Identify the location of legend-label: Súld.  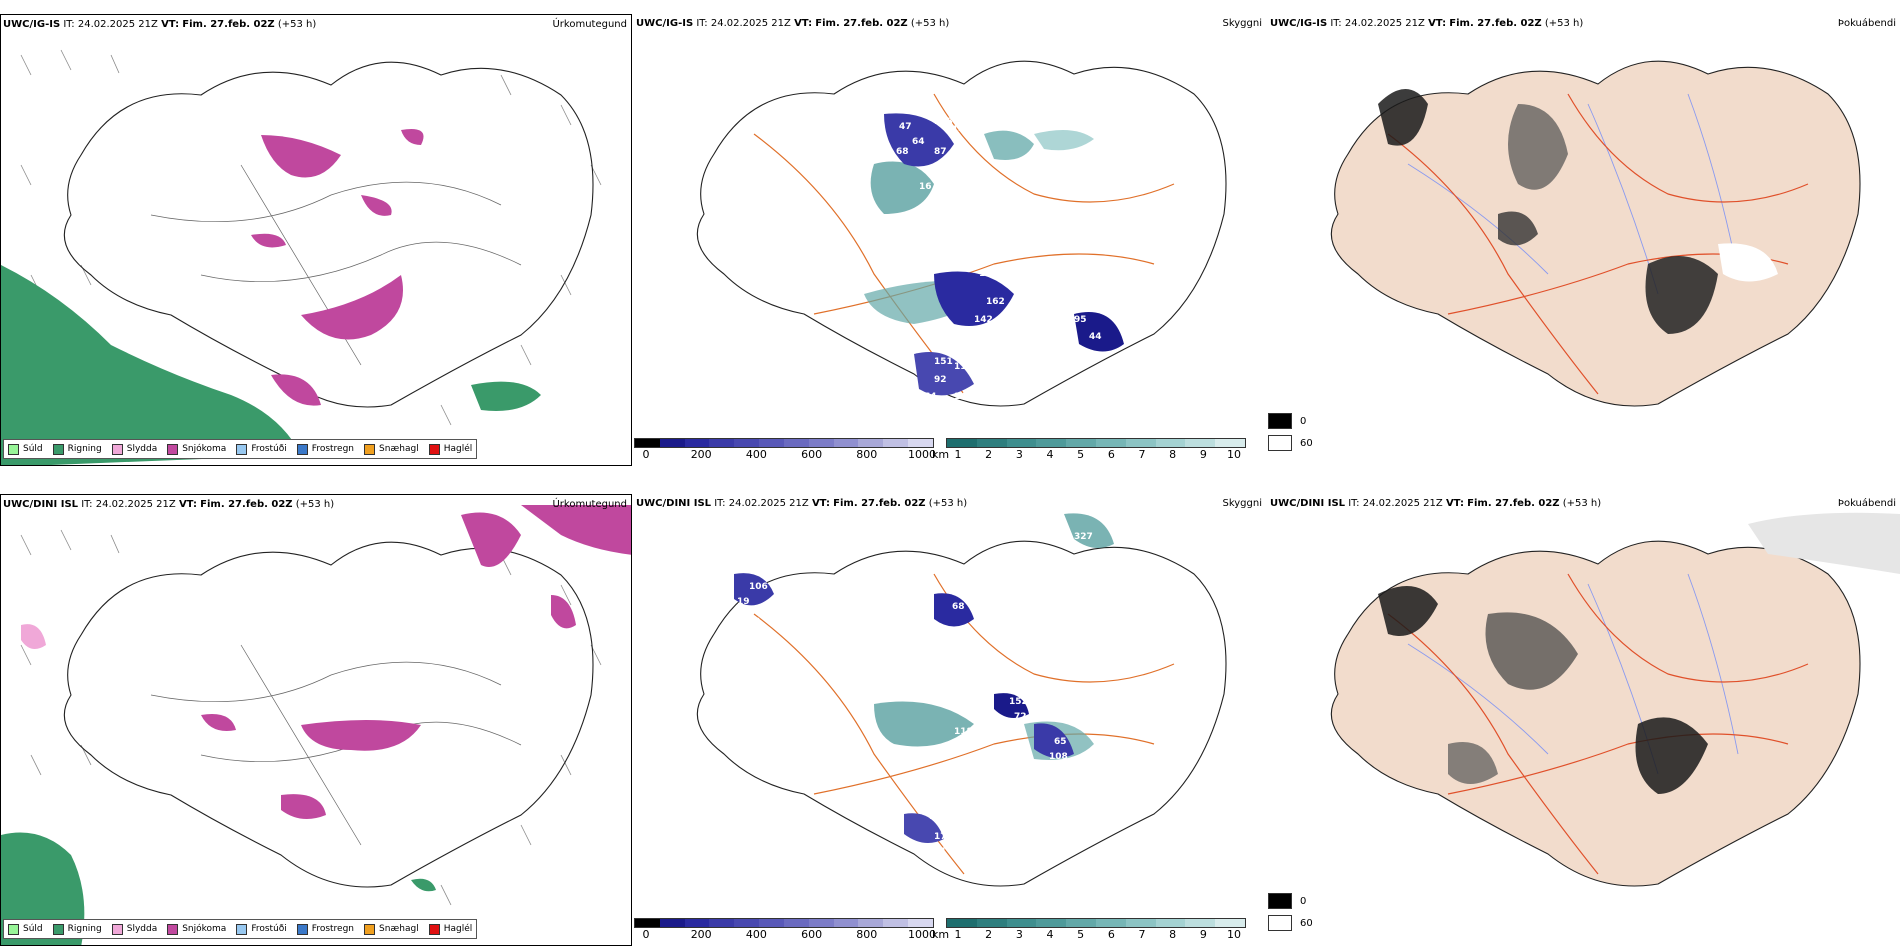
(33, 929).